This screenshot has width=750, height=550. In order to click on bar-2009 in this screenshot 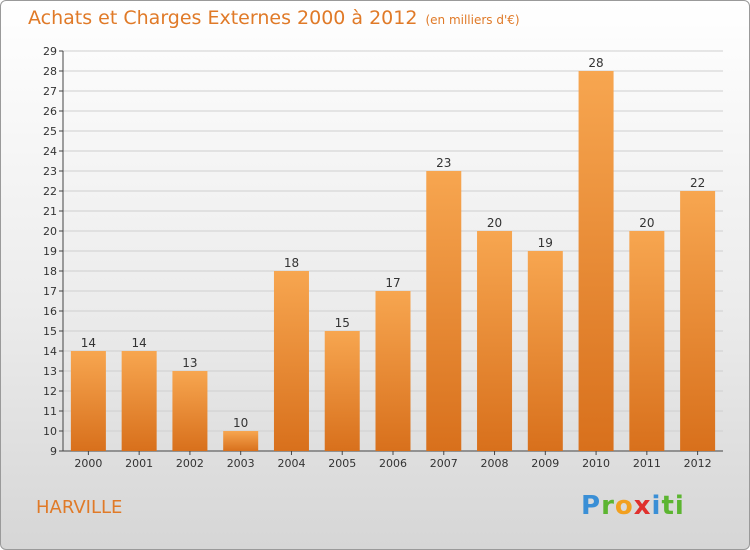, I will do `click(545, 351)`.